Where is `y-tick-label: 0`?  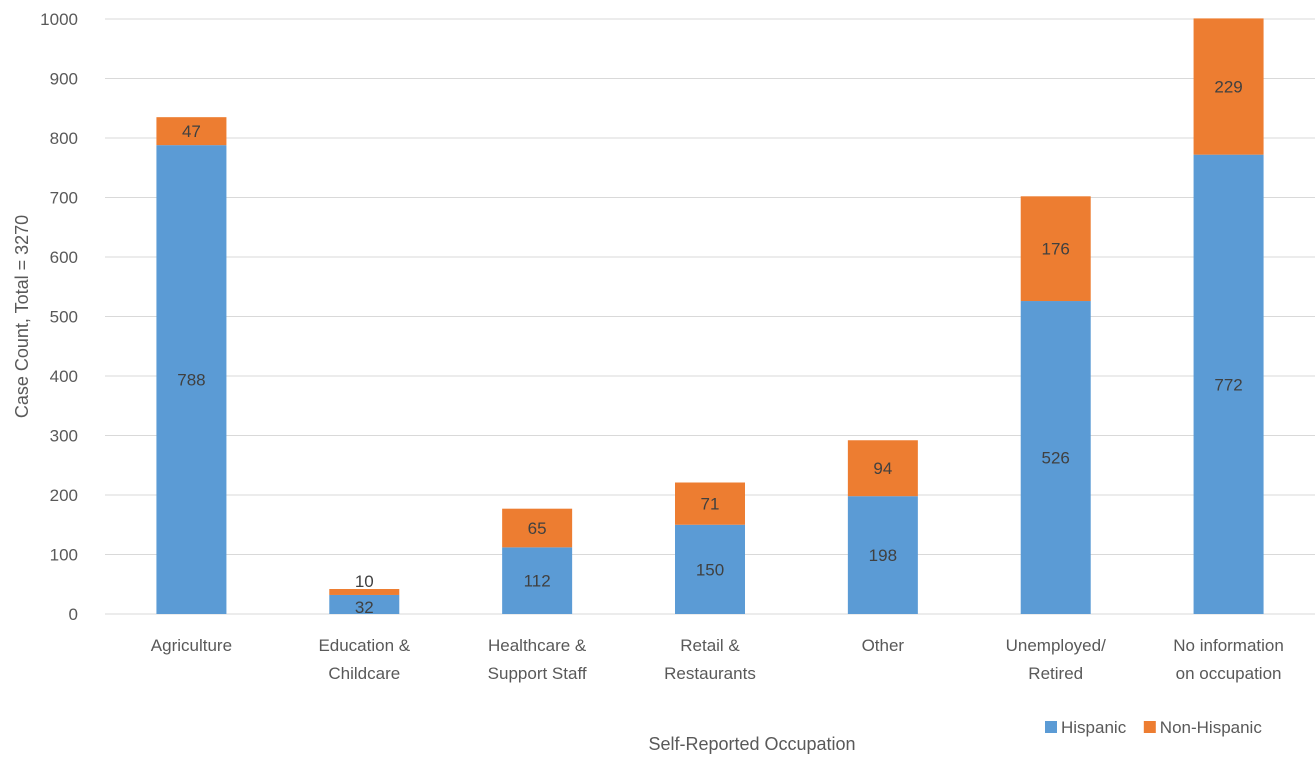 y-tick-label: 0 is located at coordinates (73, 614).